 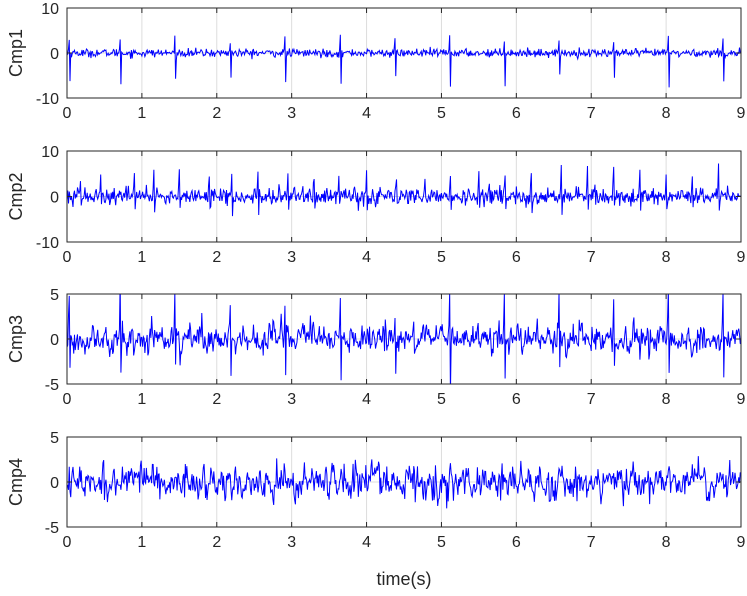 What do you see at coordinates (16, 196) in the screenshot?
I see `y-axis-label: Cmp2` at bounding box center [16, 196].